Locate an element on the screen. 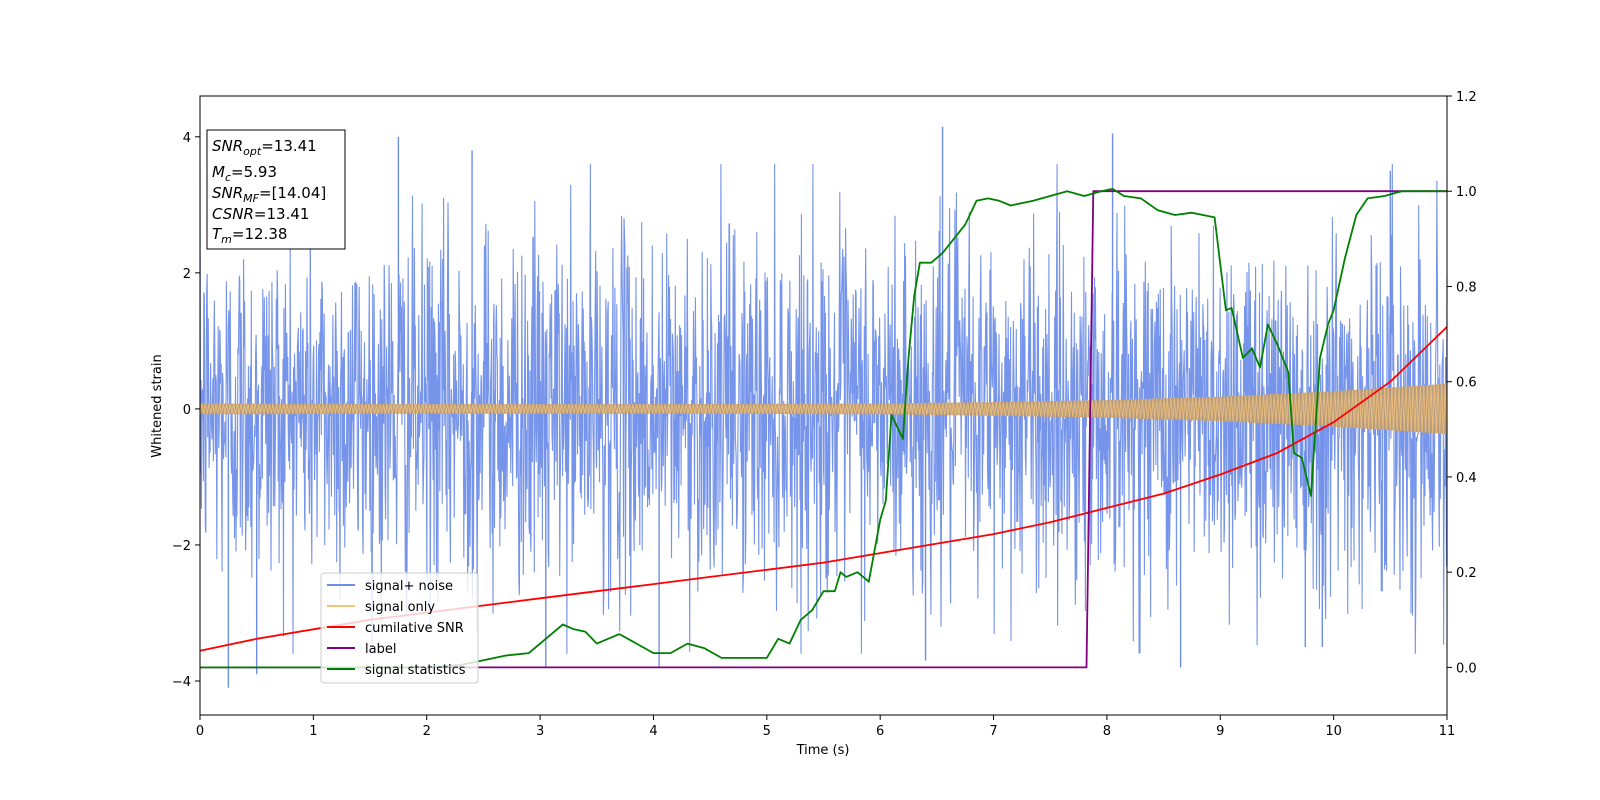  legend-label-signal-only: signal only is located at coordinates (400, 607).